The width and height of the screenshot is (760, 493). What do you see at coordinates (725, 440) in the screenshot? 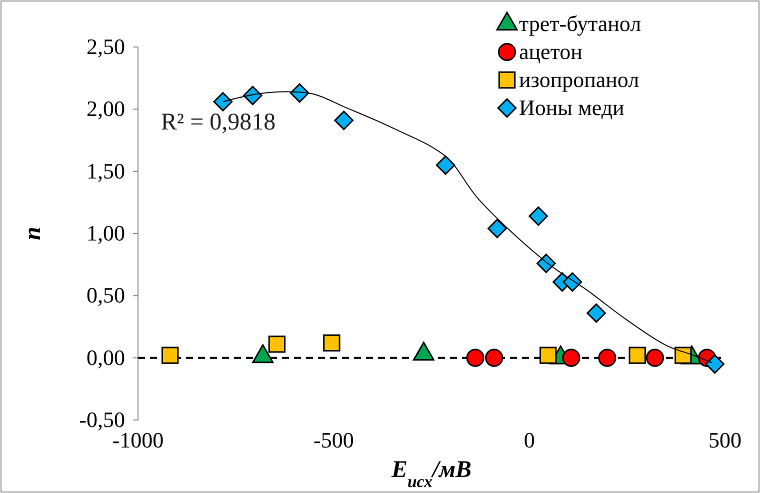
I see `x-tick-label: 500` at bounding box center [725, 440].